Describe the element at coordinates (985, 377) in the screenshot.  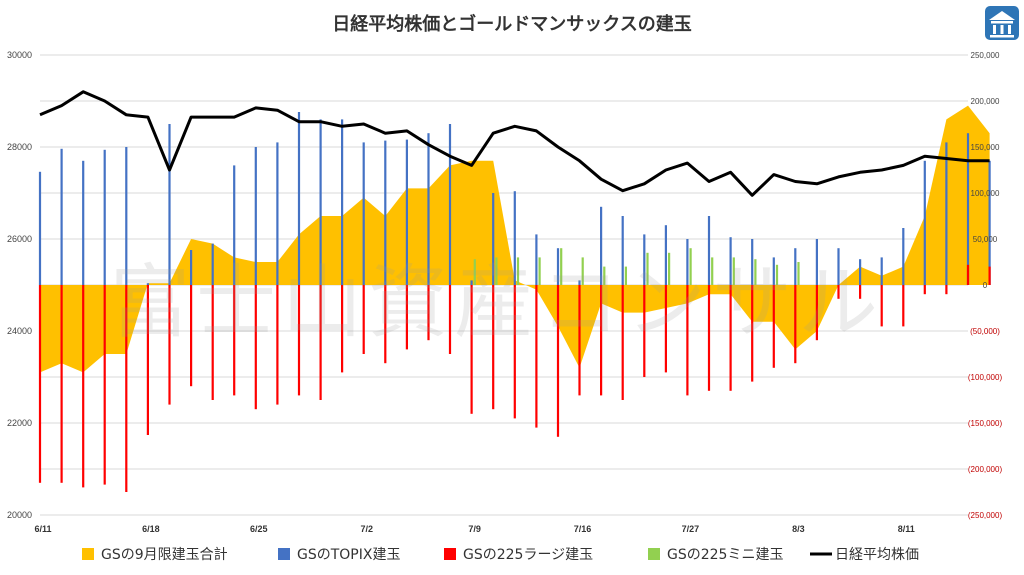
I see `right-tick-label: (100,000)` at that location.